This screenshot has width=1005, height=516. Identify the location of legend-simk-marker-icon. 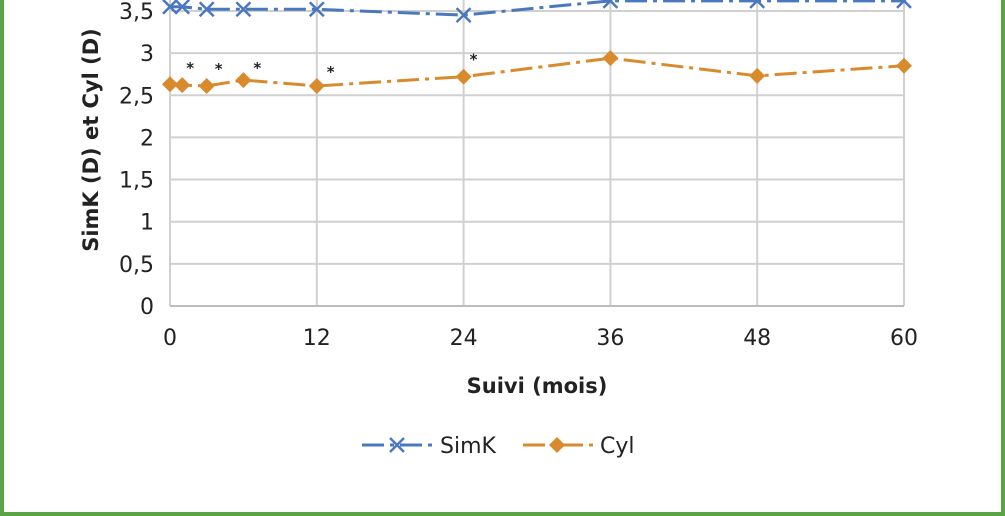
(397, 445).